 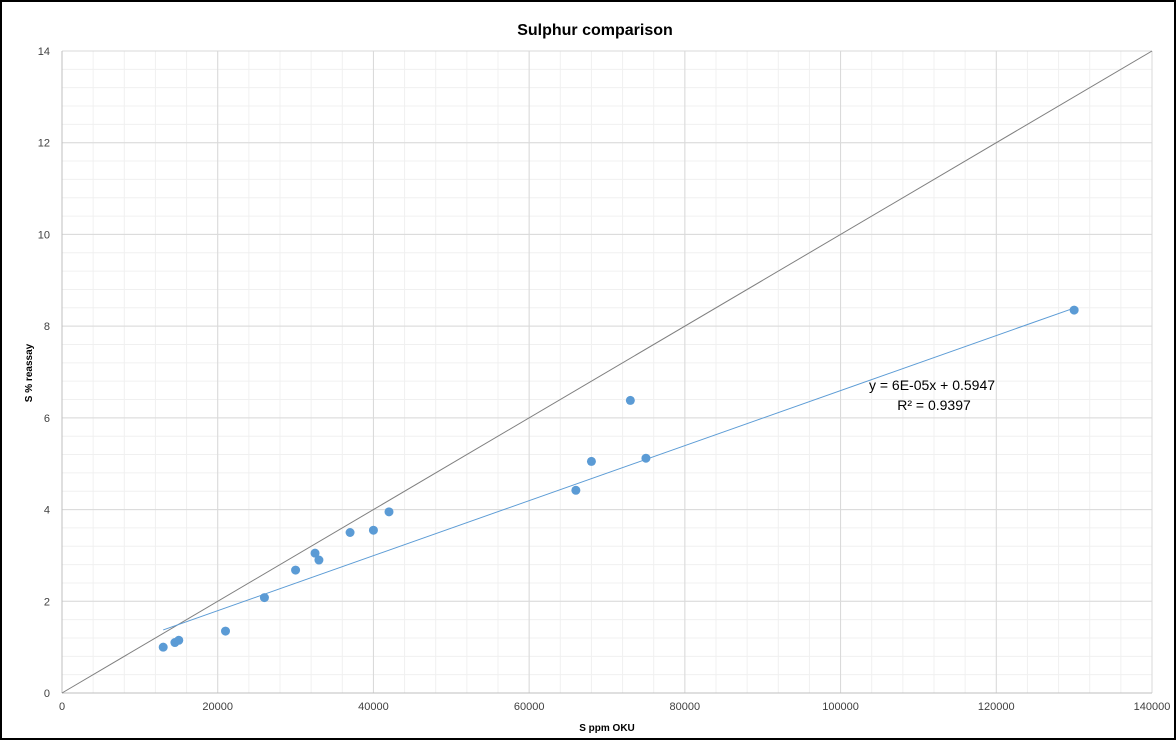 What do you see at coordinates (932, 385) in the screenshot?
I see `trendline-equation: y = 6E-05x + 0.5947` at bounding box center [932, 385].